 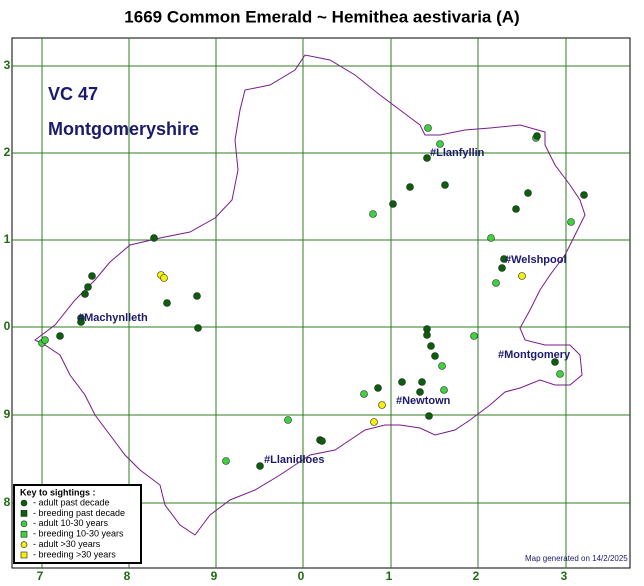 What do you see at coordinates (301, 576) in the screenshot?
I see `x-grid-label: 0` at bounding box center [301, 576].